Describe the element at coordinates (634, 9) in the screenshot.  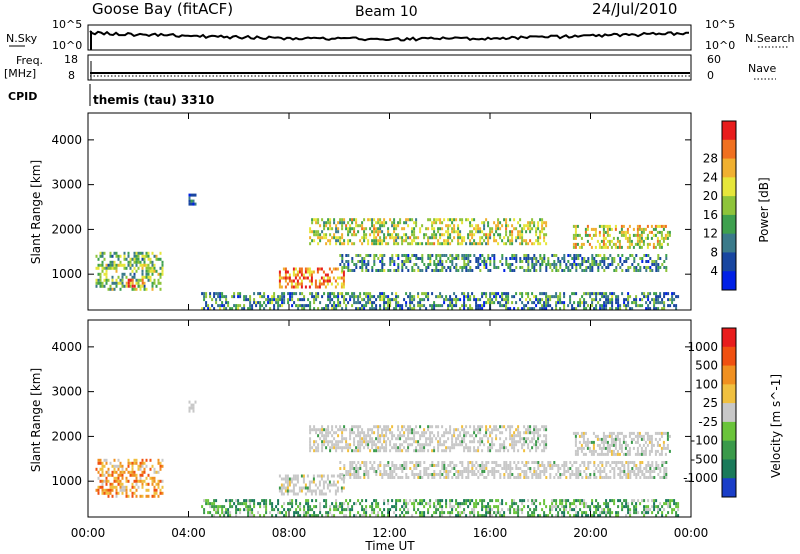
I see `date-title: 24/Jul/2010` at that location.